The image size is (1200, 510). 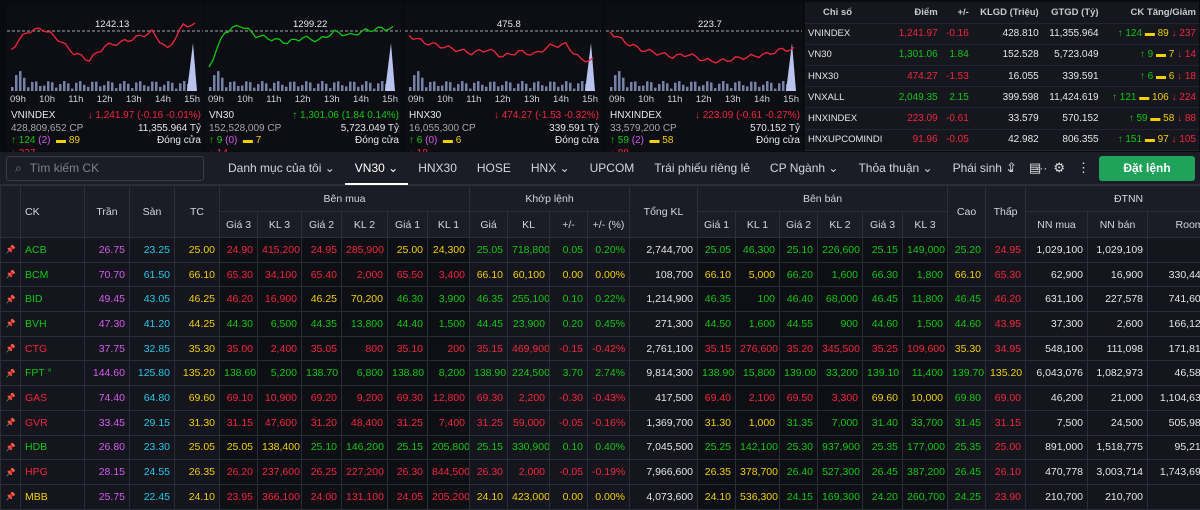 What do you see at coordinates (609, 496) in the screenshot?
I see `value-cell: 0.00%` at bounding box center [609, 496].